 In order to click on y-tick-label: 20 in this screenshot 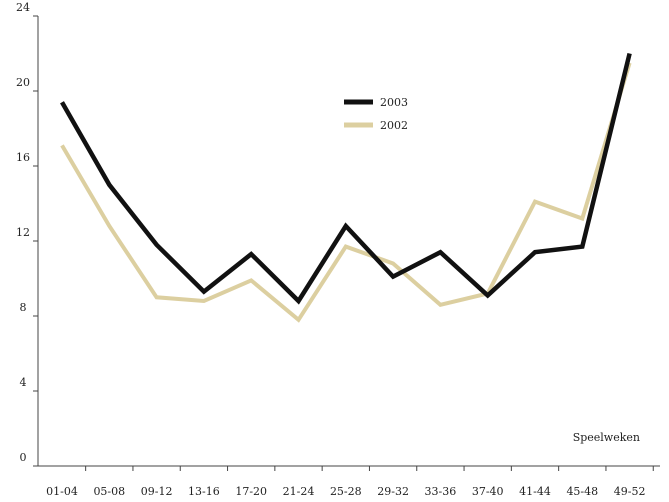, I will do `click(23, 82)`.